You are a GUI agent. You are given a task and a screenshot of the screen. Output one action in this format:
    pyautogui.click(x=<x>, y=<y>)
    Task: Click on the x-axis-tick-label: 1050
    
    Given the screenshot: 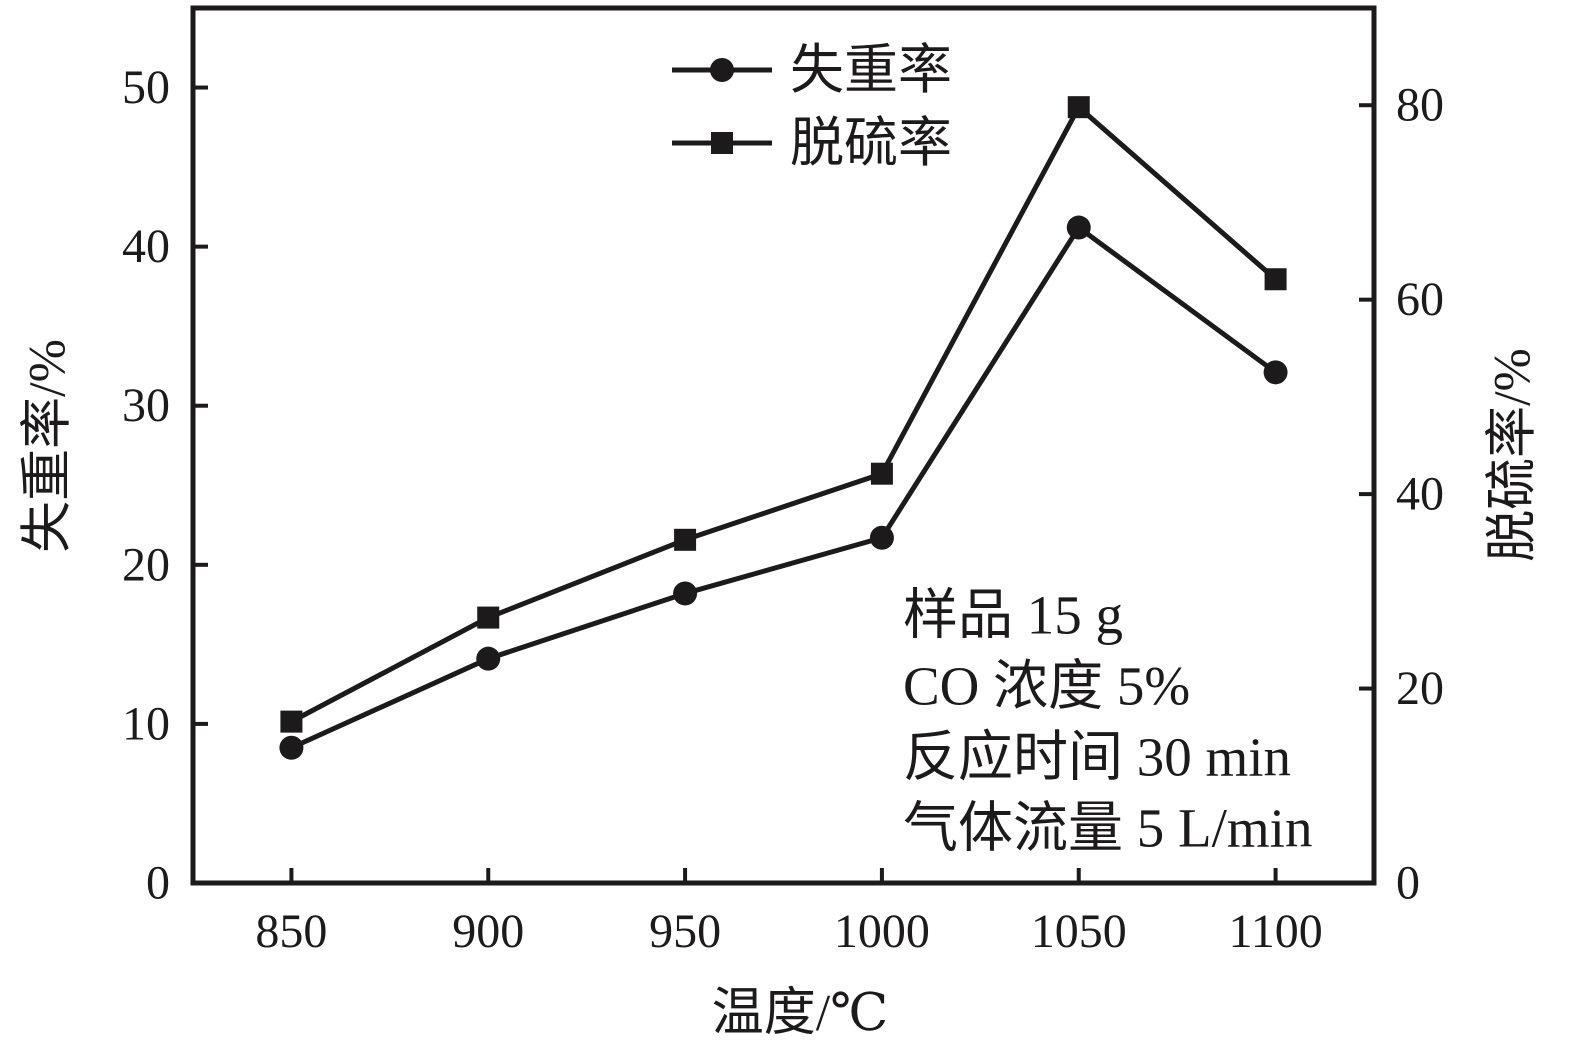 What is the action you would take?
    pyautogui.click(x=1079, y=931)
    